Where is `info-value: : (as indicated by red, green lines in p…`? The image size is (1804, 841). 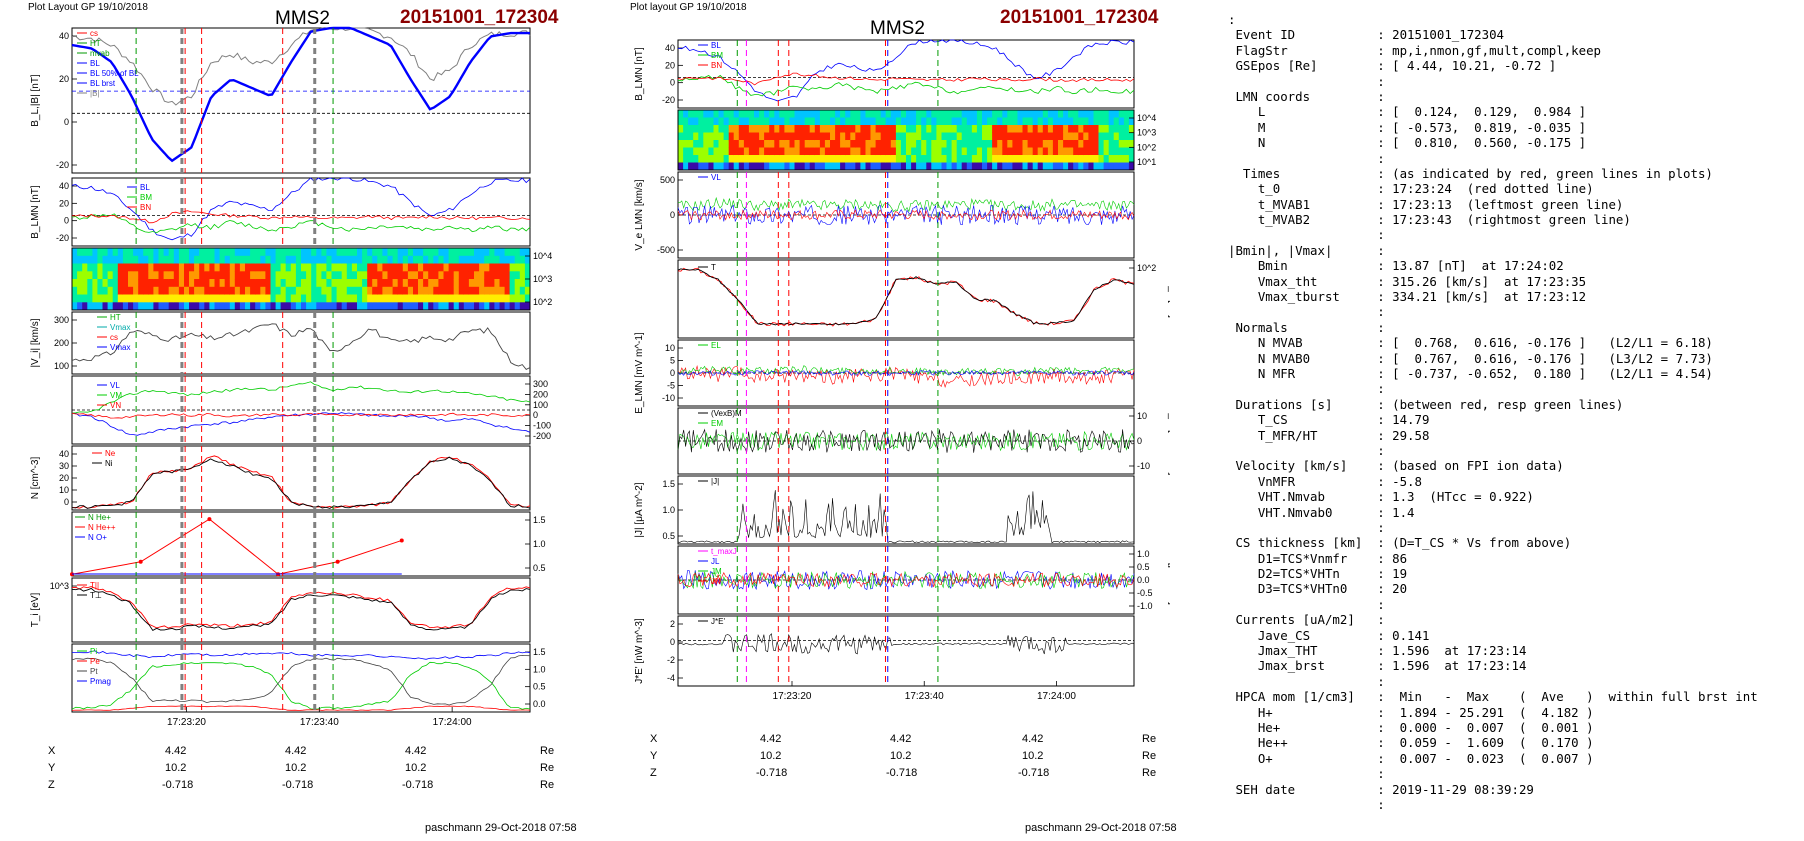 info-value: : (as indicated by red, green lines in p… is located at coordinates (1545, 173).